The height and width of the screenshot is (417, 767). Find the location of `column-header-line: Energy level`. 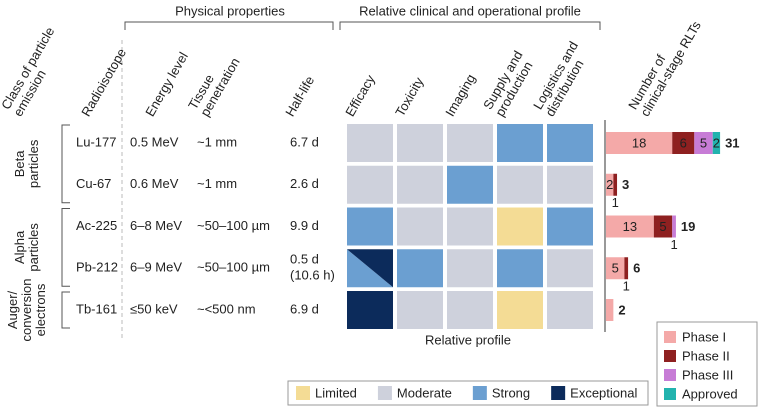

column-header-line: Energy level is located at coordinates (167, 85).